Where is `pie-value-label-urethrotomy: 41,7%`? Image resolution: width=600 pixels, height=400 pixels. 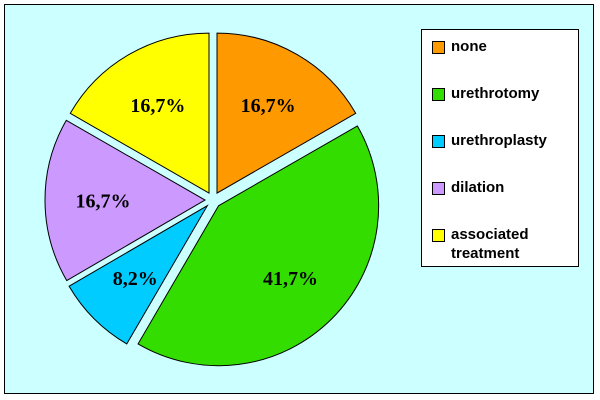
pie-value-label-urethrotomy: 41,7% is located at coordinates (290, 279).